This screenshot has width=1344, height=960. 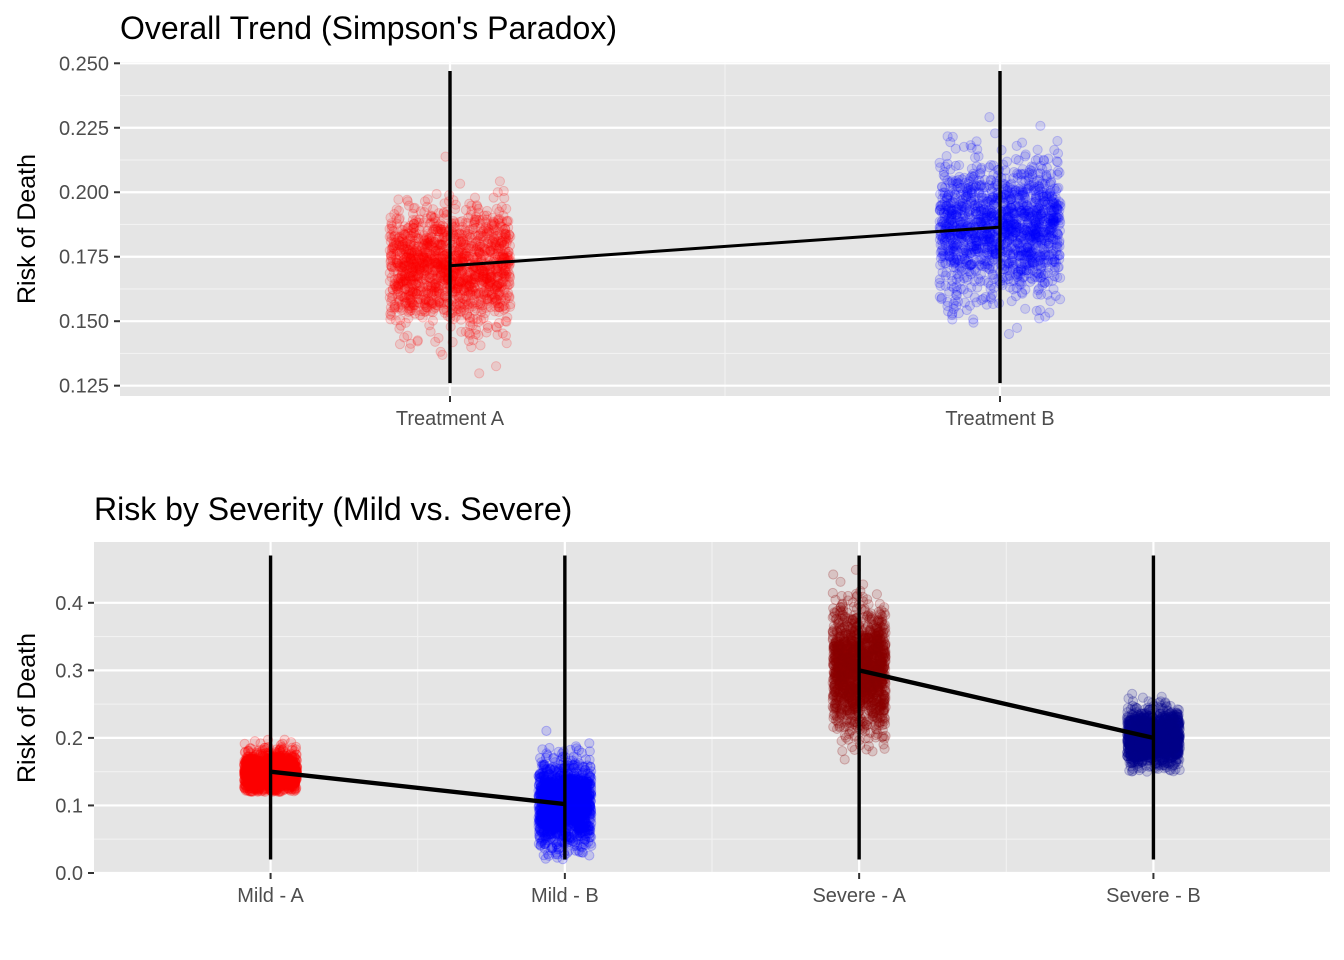 What do you see at coordinates (725, 245) in the screenshot?
I see `points-overall` at bounding box center [725, 245].